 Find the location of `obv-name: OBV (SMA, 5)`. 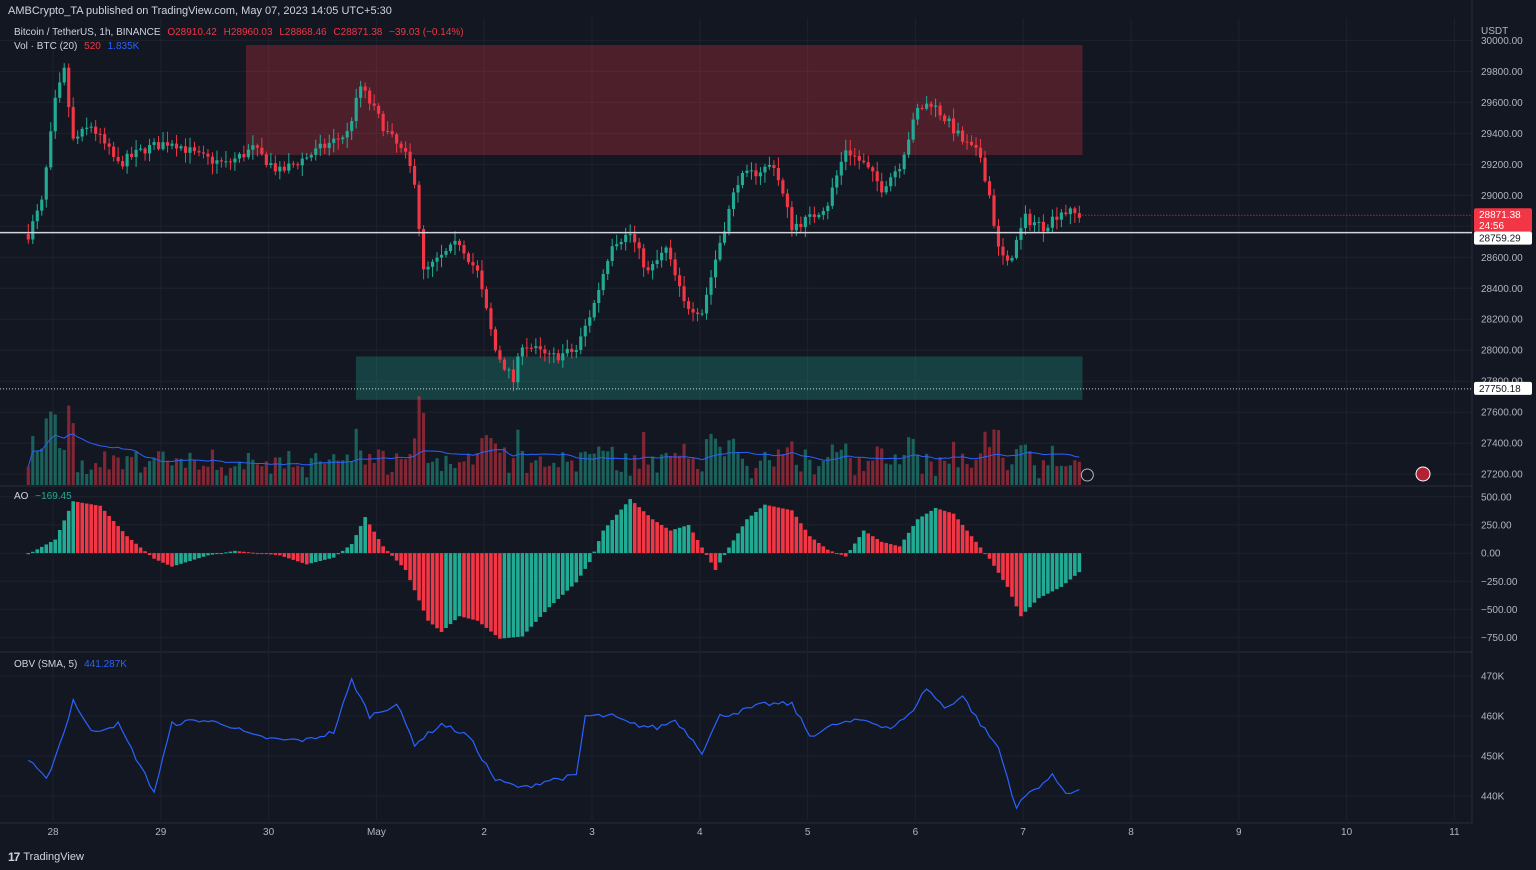

obv-name: OBV (SMA, 5) is located at coordinates (46, 664).